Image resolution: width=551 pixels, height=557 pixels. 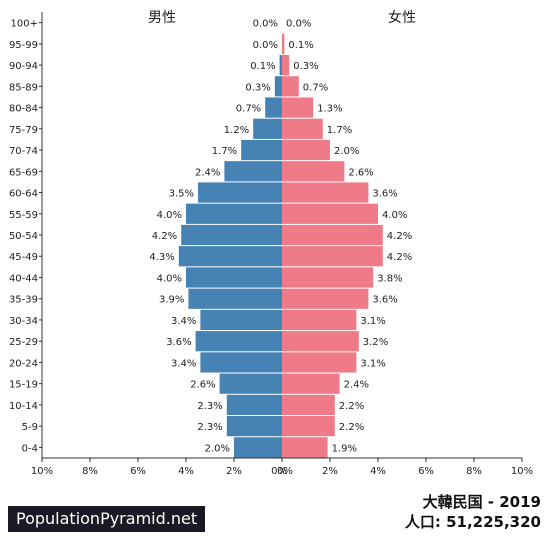 I want to click on age-group-label: 15-19, so click(x=23, y=385).